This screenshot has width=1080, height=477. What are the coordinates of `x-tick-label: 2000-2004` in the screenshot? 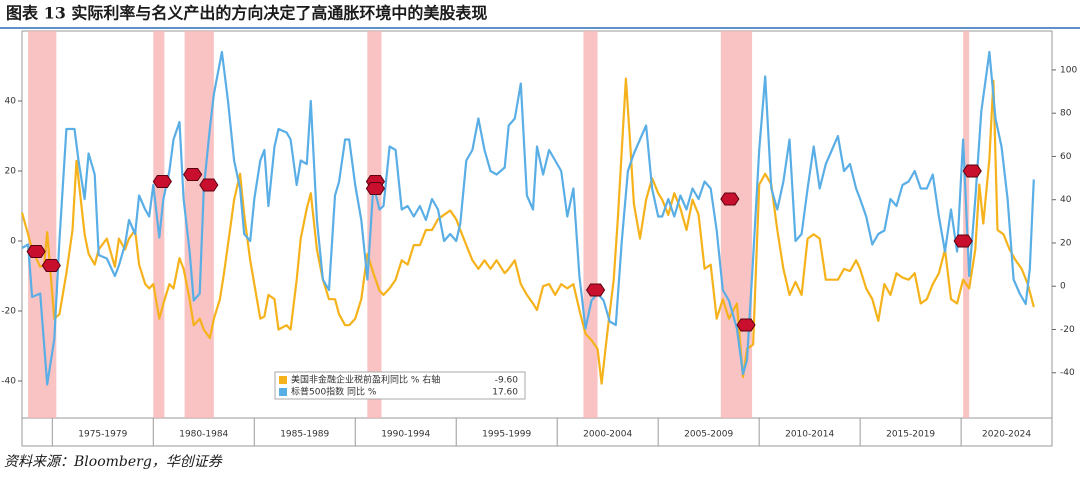 It's located at (607, 435).